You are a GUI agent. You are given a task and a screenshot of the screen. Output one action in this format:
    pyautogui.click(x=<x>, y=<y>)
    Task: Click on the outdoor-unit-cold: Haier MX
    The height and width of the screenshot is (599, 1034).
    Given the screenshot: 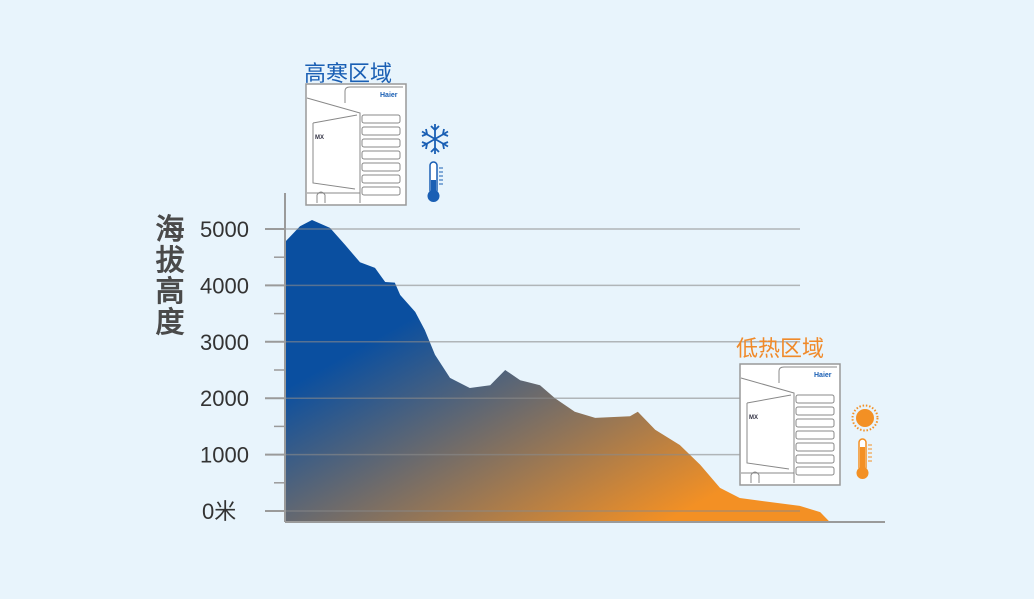 What is the action you would take?
    pyautogui.click(x=356, y=144)
    